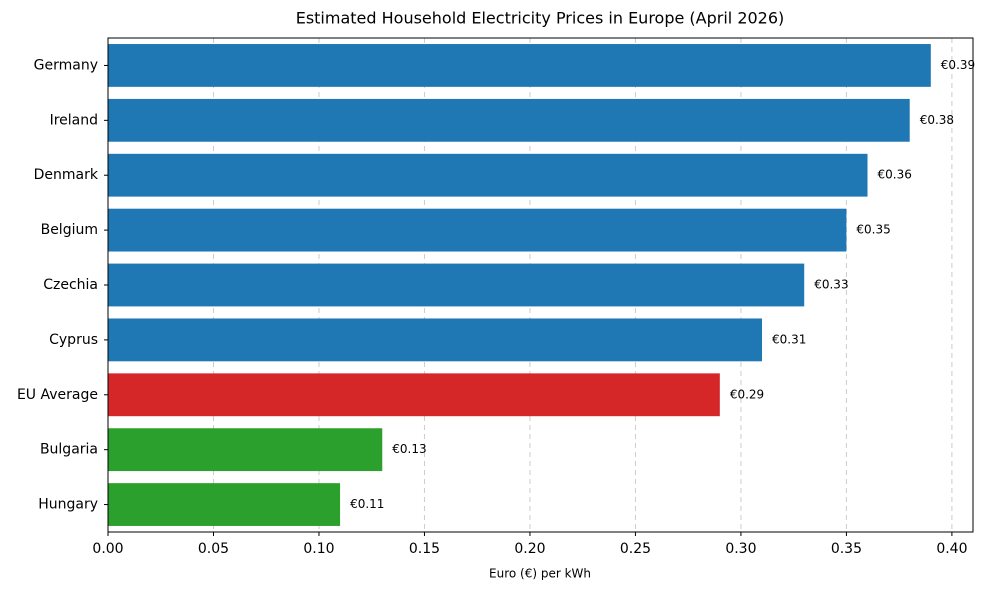  What do you see at coordinates (68, 505) in the screenshot?
I see `y-tick-label: Hungary` at bounding box center [68, 505].